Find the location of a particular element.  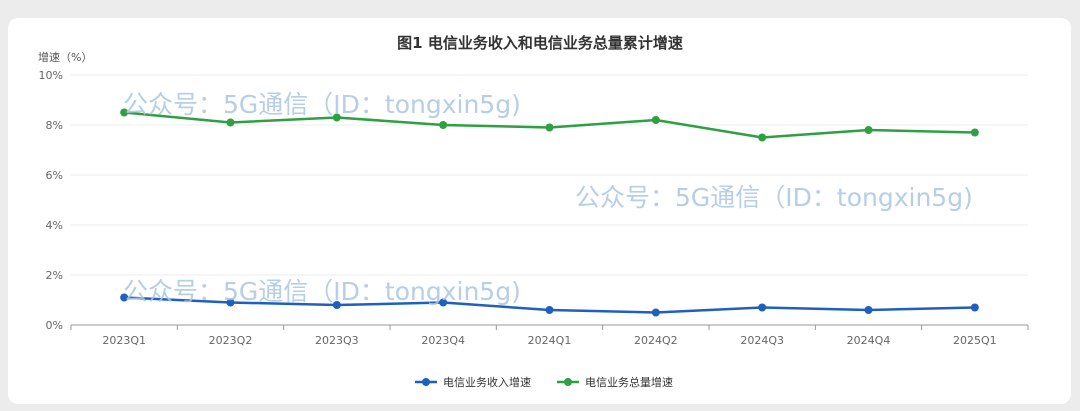

x-tick-label: 2024Q4 is located at coordinates (869, 340).